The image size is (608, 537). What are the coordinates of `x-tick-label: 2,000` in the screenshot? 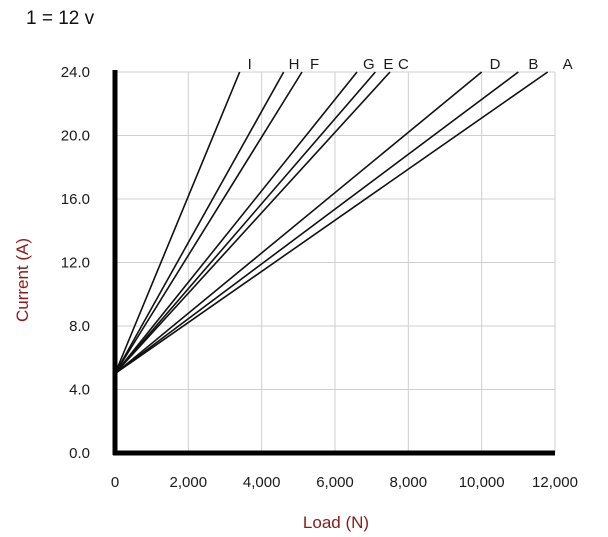 It's located at (189, 482).